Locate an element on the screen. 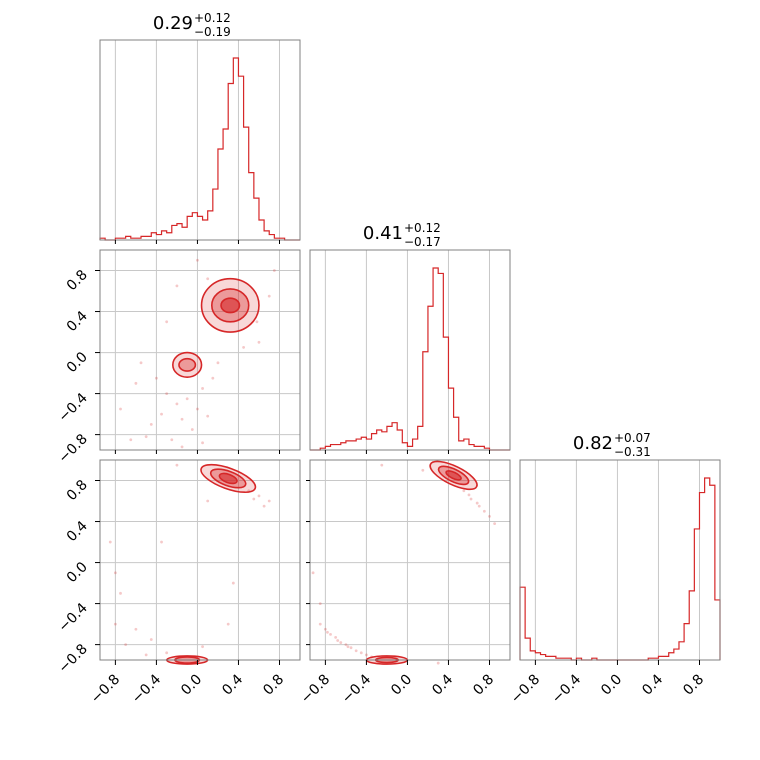 This screenshot has width=760, height=760. histogram-title-value: 0.82 is located at coordinates (593, 443).